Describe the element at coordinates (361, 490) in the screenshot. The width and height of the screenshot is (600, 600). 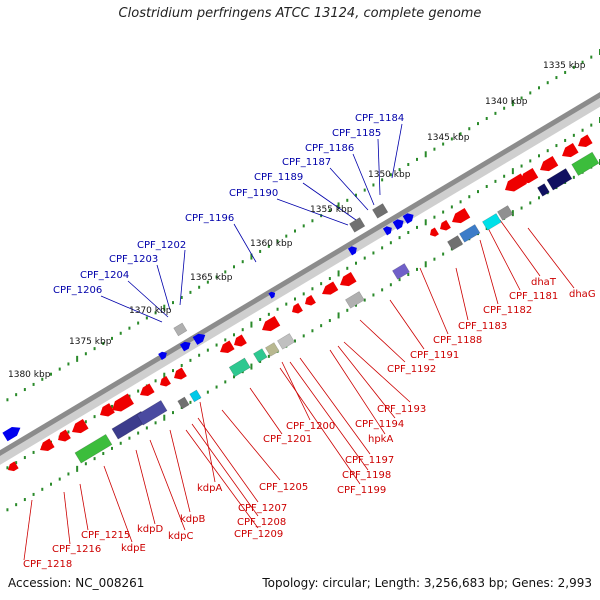
I see `gene-label-cpf-1199: CPF_1199` at that location.